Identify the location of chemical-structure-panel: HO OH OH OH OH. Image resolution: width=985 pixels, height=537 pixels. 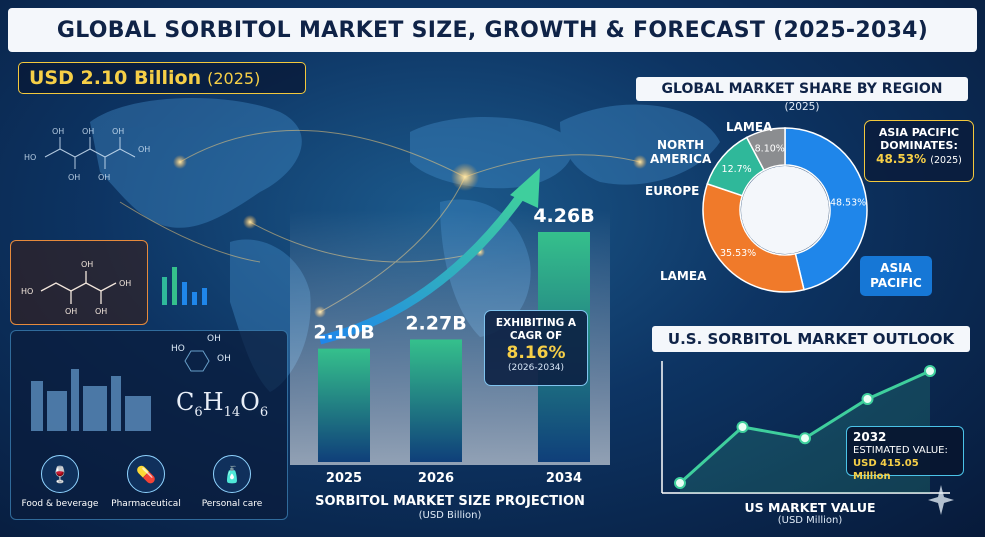
(79, 282).